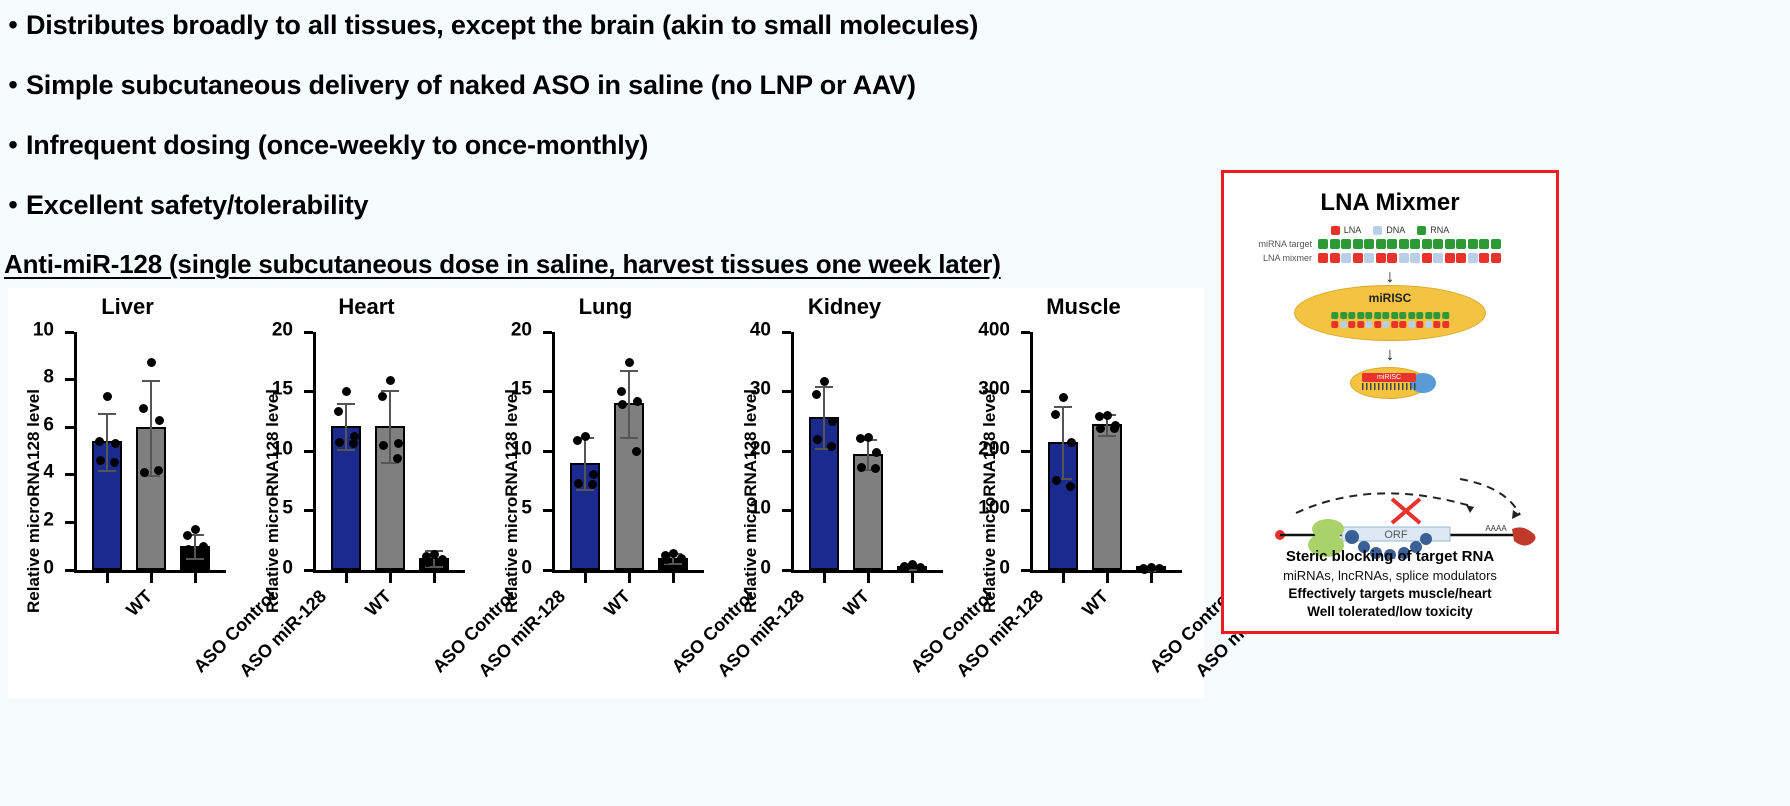 The width and height of the screenshot is (1790, 806). What do you see at coordinates (48, 472) in the screenshot?
I see `y-tick-label: 4` at bounding box center [48, 472].